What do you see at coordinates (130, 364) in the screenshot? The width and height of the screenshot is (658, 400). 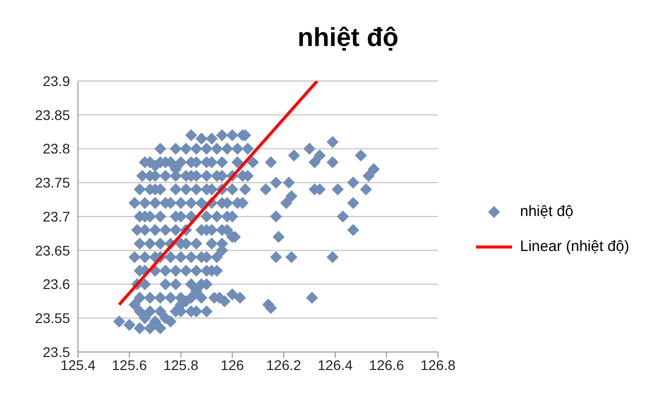 I see `x-tick-label: 125.6` at bounding box center [130, 364].